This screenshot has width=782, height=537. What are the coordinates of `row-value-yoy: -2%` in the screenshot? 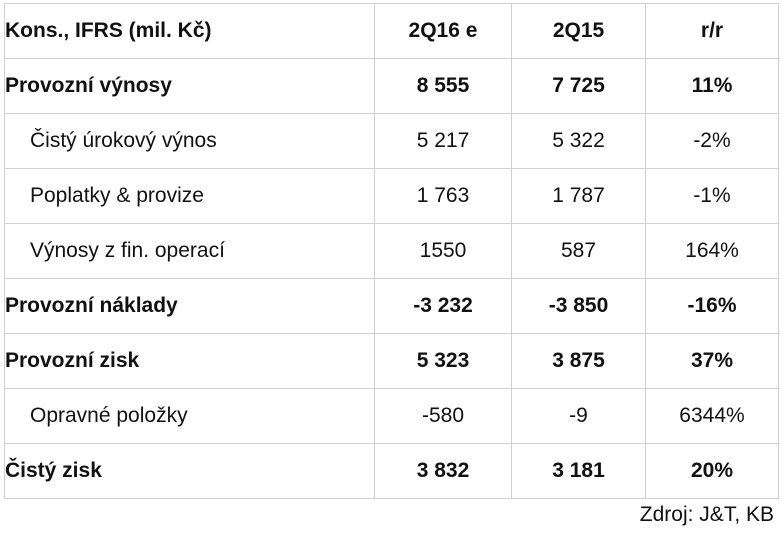 It's located at (712, 141).